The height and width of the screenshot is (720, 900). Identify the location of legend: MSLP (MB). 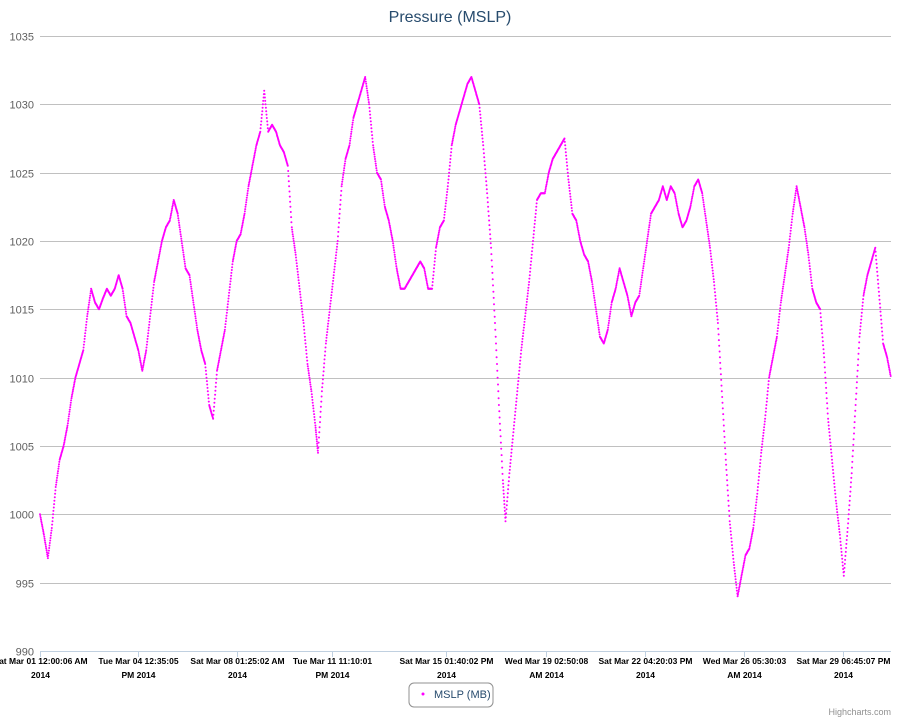
(451, 695).